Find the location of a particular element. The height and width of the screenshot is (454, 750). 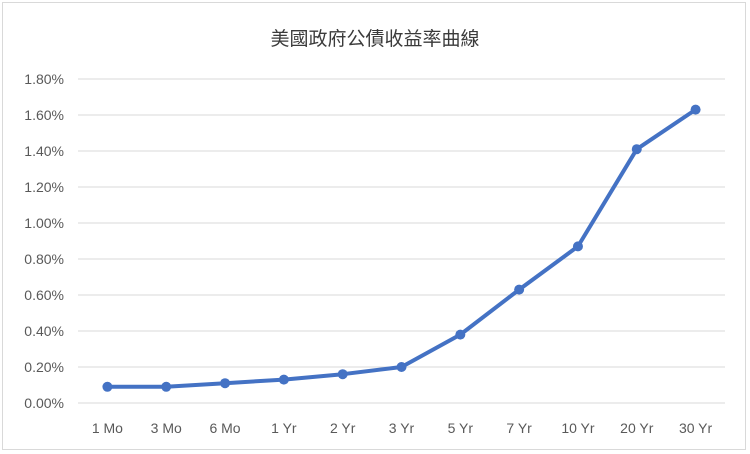

y-tick-label: 0.60% is located at coordinates (44, 295).